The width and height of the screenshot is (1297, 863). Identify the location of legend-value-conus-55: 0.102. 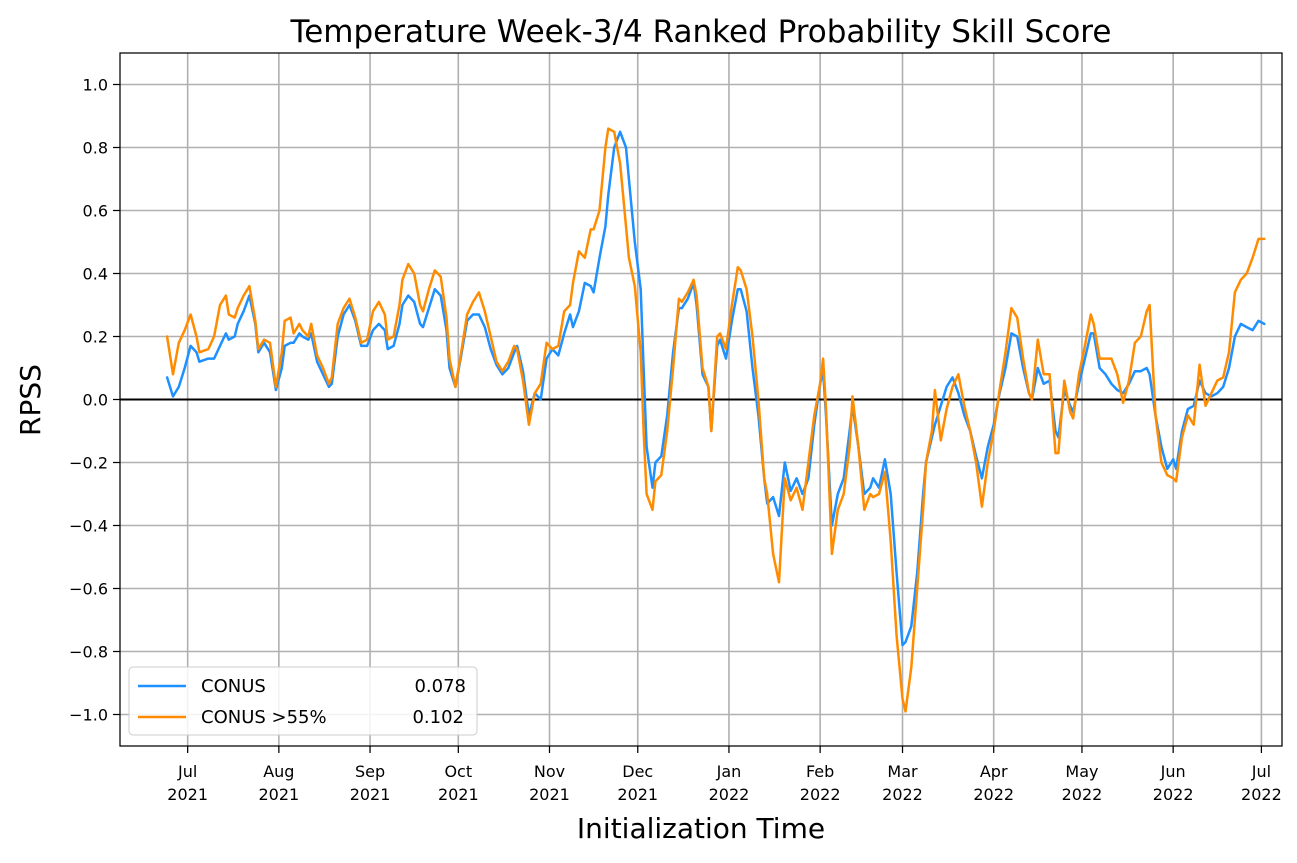
(438, 717).